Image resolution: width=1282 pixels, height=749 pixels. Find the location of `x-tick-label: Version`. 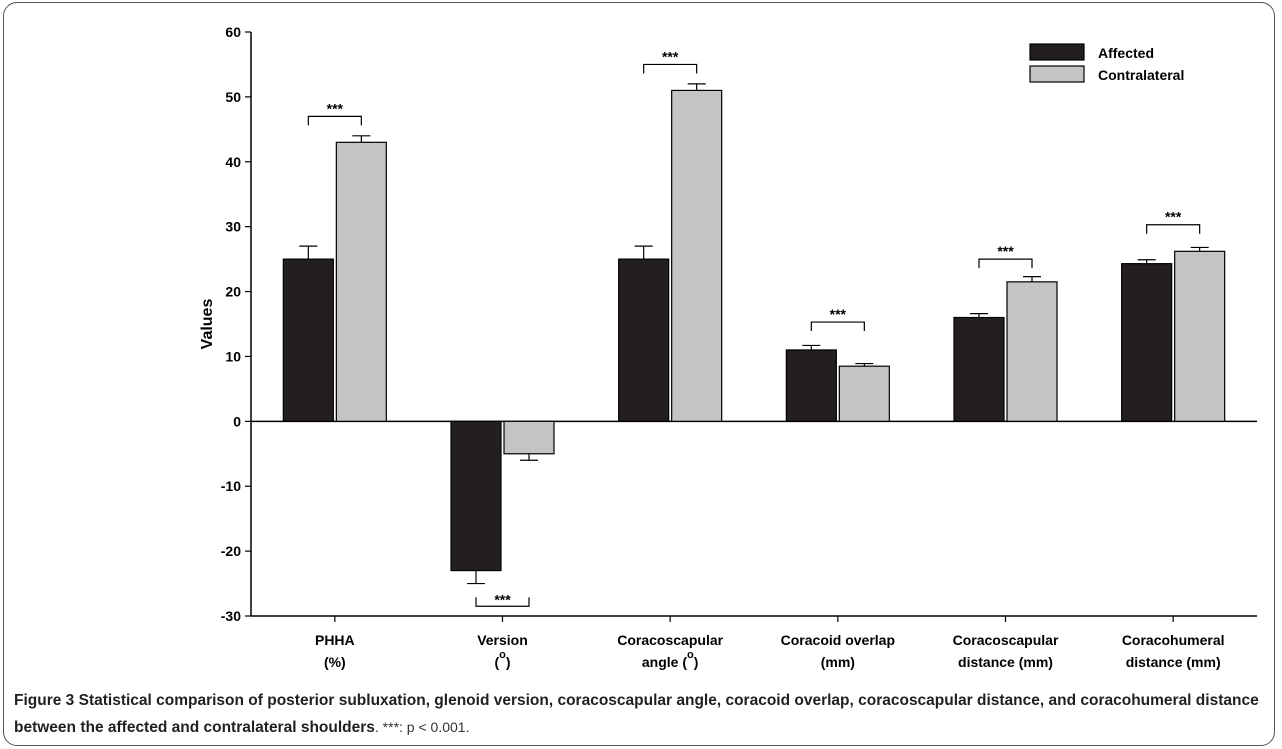

x-tick-label: Version is located at coordinates (502, 640).